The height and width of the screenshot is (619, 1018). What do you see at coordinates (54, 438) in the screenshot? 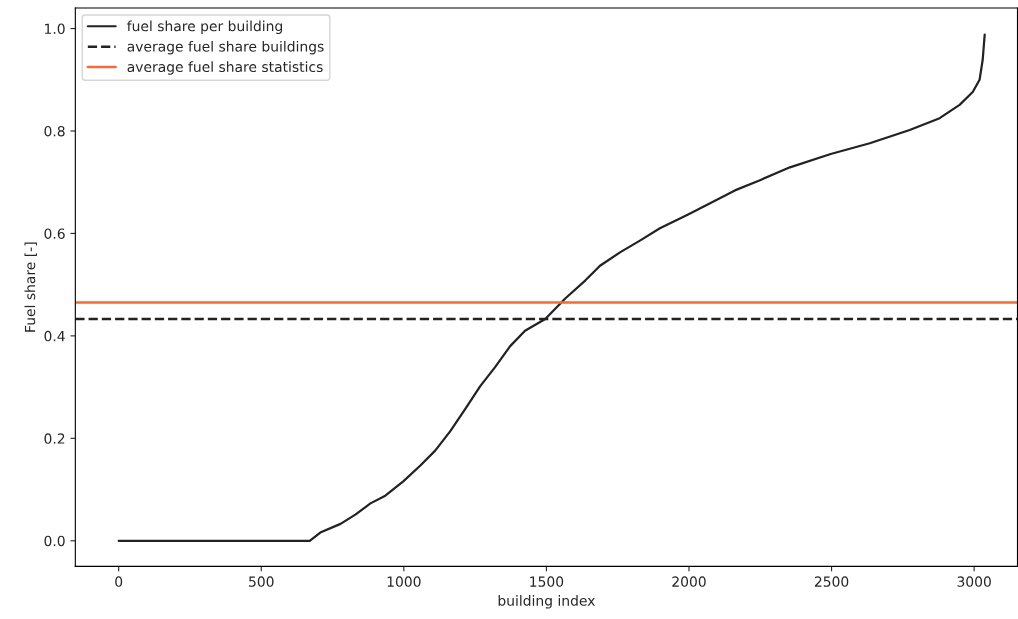
I see `y-tick-label: 0.2` at bounding box center [54, 438].